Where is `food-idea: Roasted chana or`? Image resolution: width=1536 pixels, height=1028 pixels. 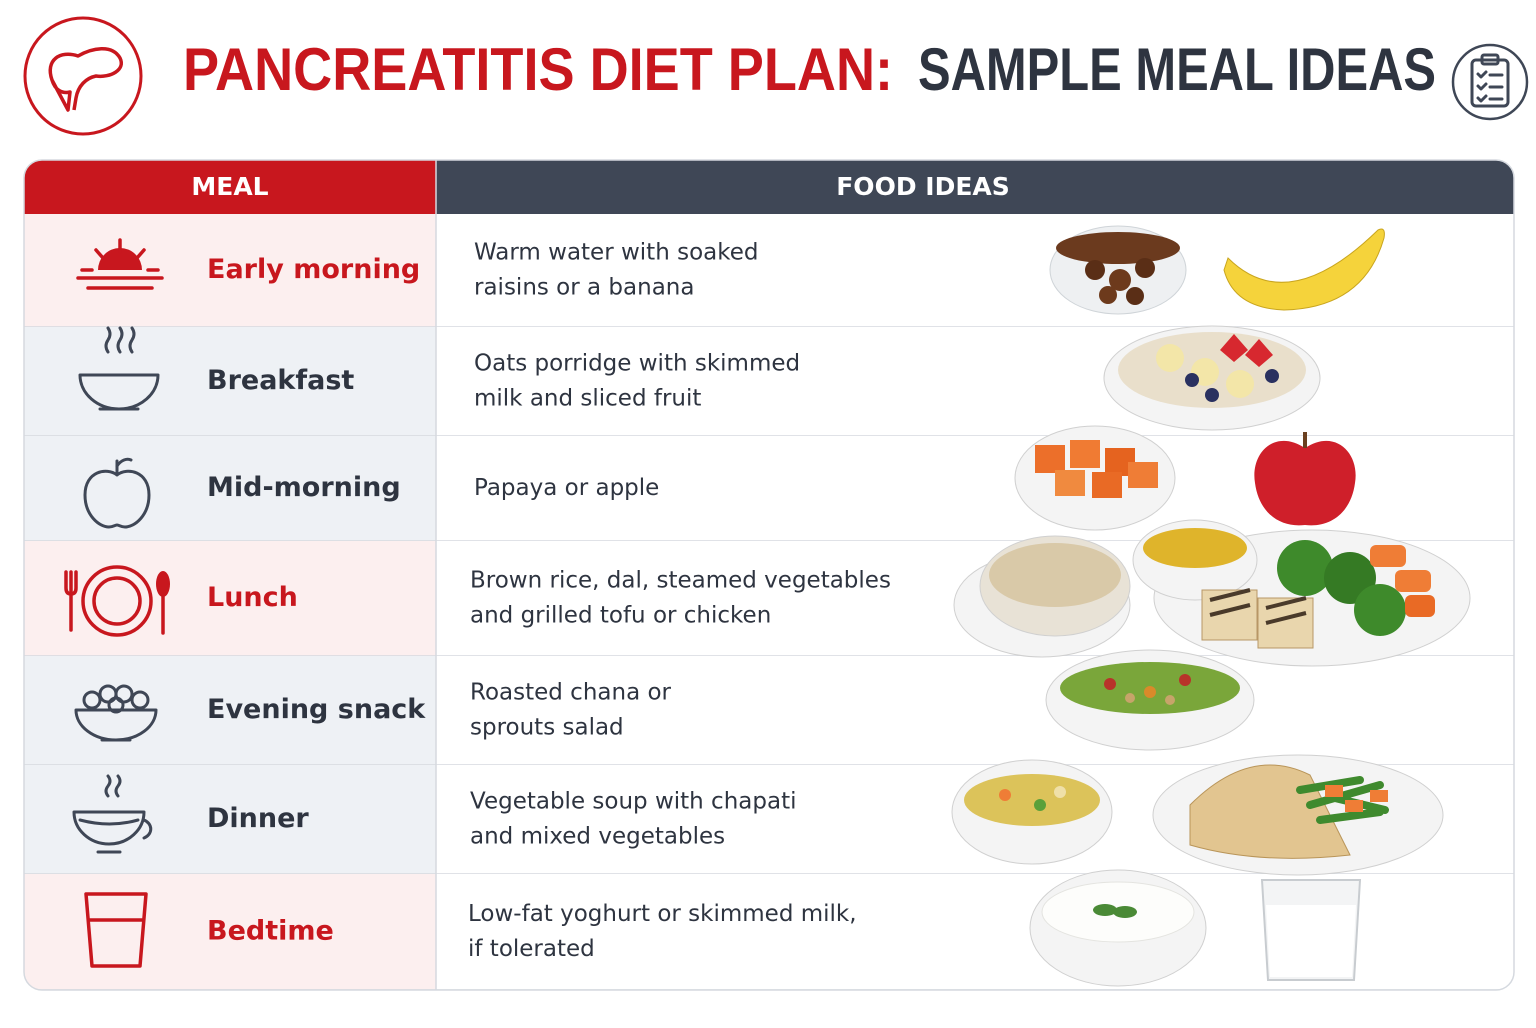 food-idea: Roasted chana or is located at coordinates (571, 693).